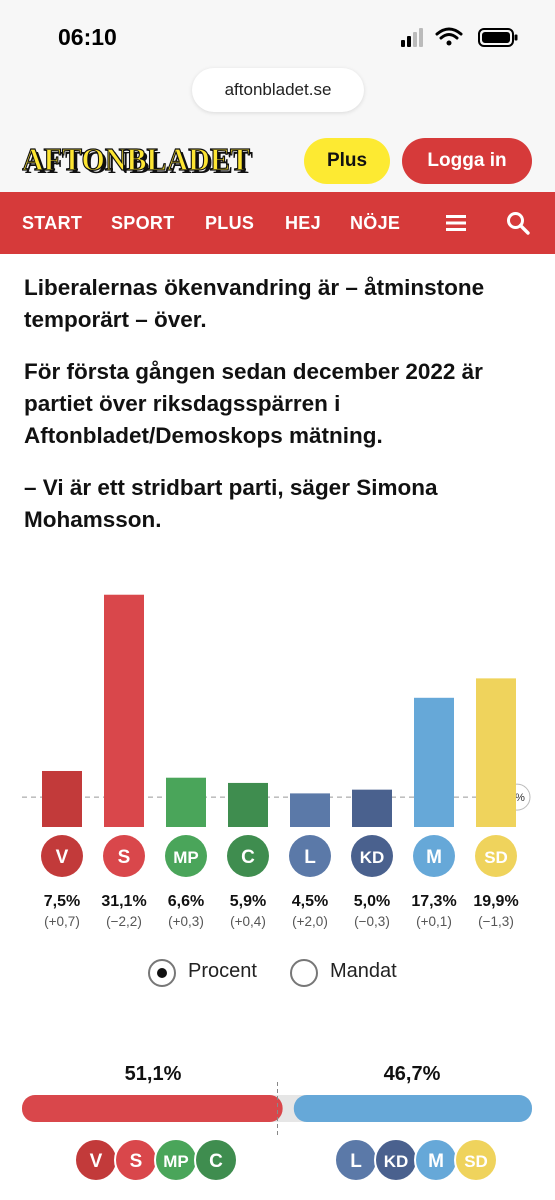  Describe the element at coordinates (495, 901) in the screenshot. I see `value-label: 19,9%` at that location.